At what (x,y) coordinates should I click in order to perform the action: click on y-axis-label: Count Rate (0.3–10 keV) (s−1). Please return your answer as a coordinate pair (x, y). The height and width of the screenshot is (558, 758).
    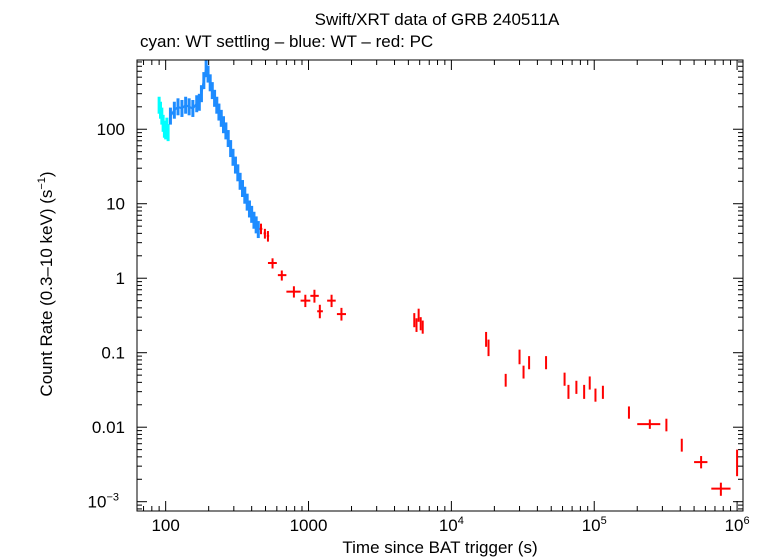
    Looking at the image, I should click on (46, 283).